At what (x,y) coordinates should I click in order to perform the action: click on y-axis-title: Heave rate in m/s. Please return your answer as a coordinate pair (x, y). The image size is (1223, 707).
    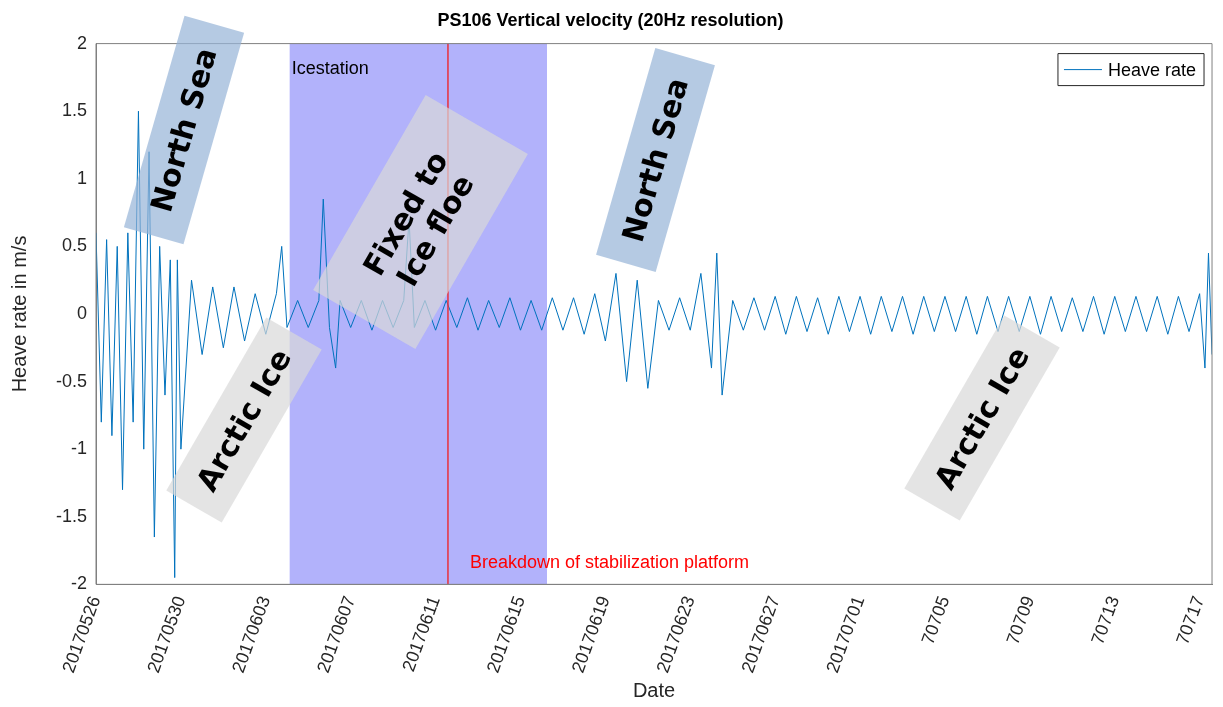
    Looking at the image, I should click on (18, 314).